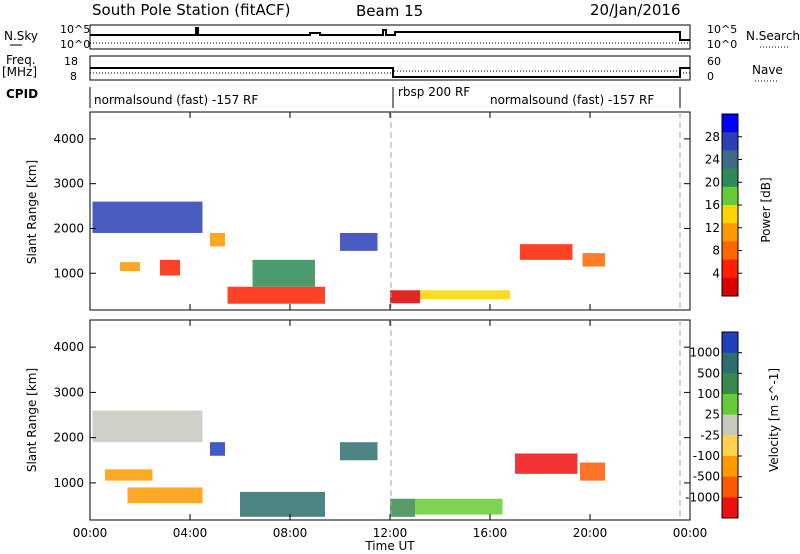 This screenshot has height=554, width=800. Describe the element at coordinates (712, 160) in the screenshot. I see `colorbar-tick-label: 24` at that location.